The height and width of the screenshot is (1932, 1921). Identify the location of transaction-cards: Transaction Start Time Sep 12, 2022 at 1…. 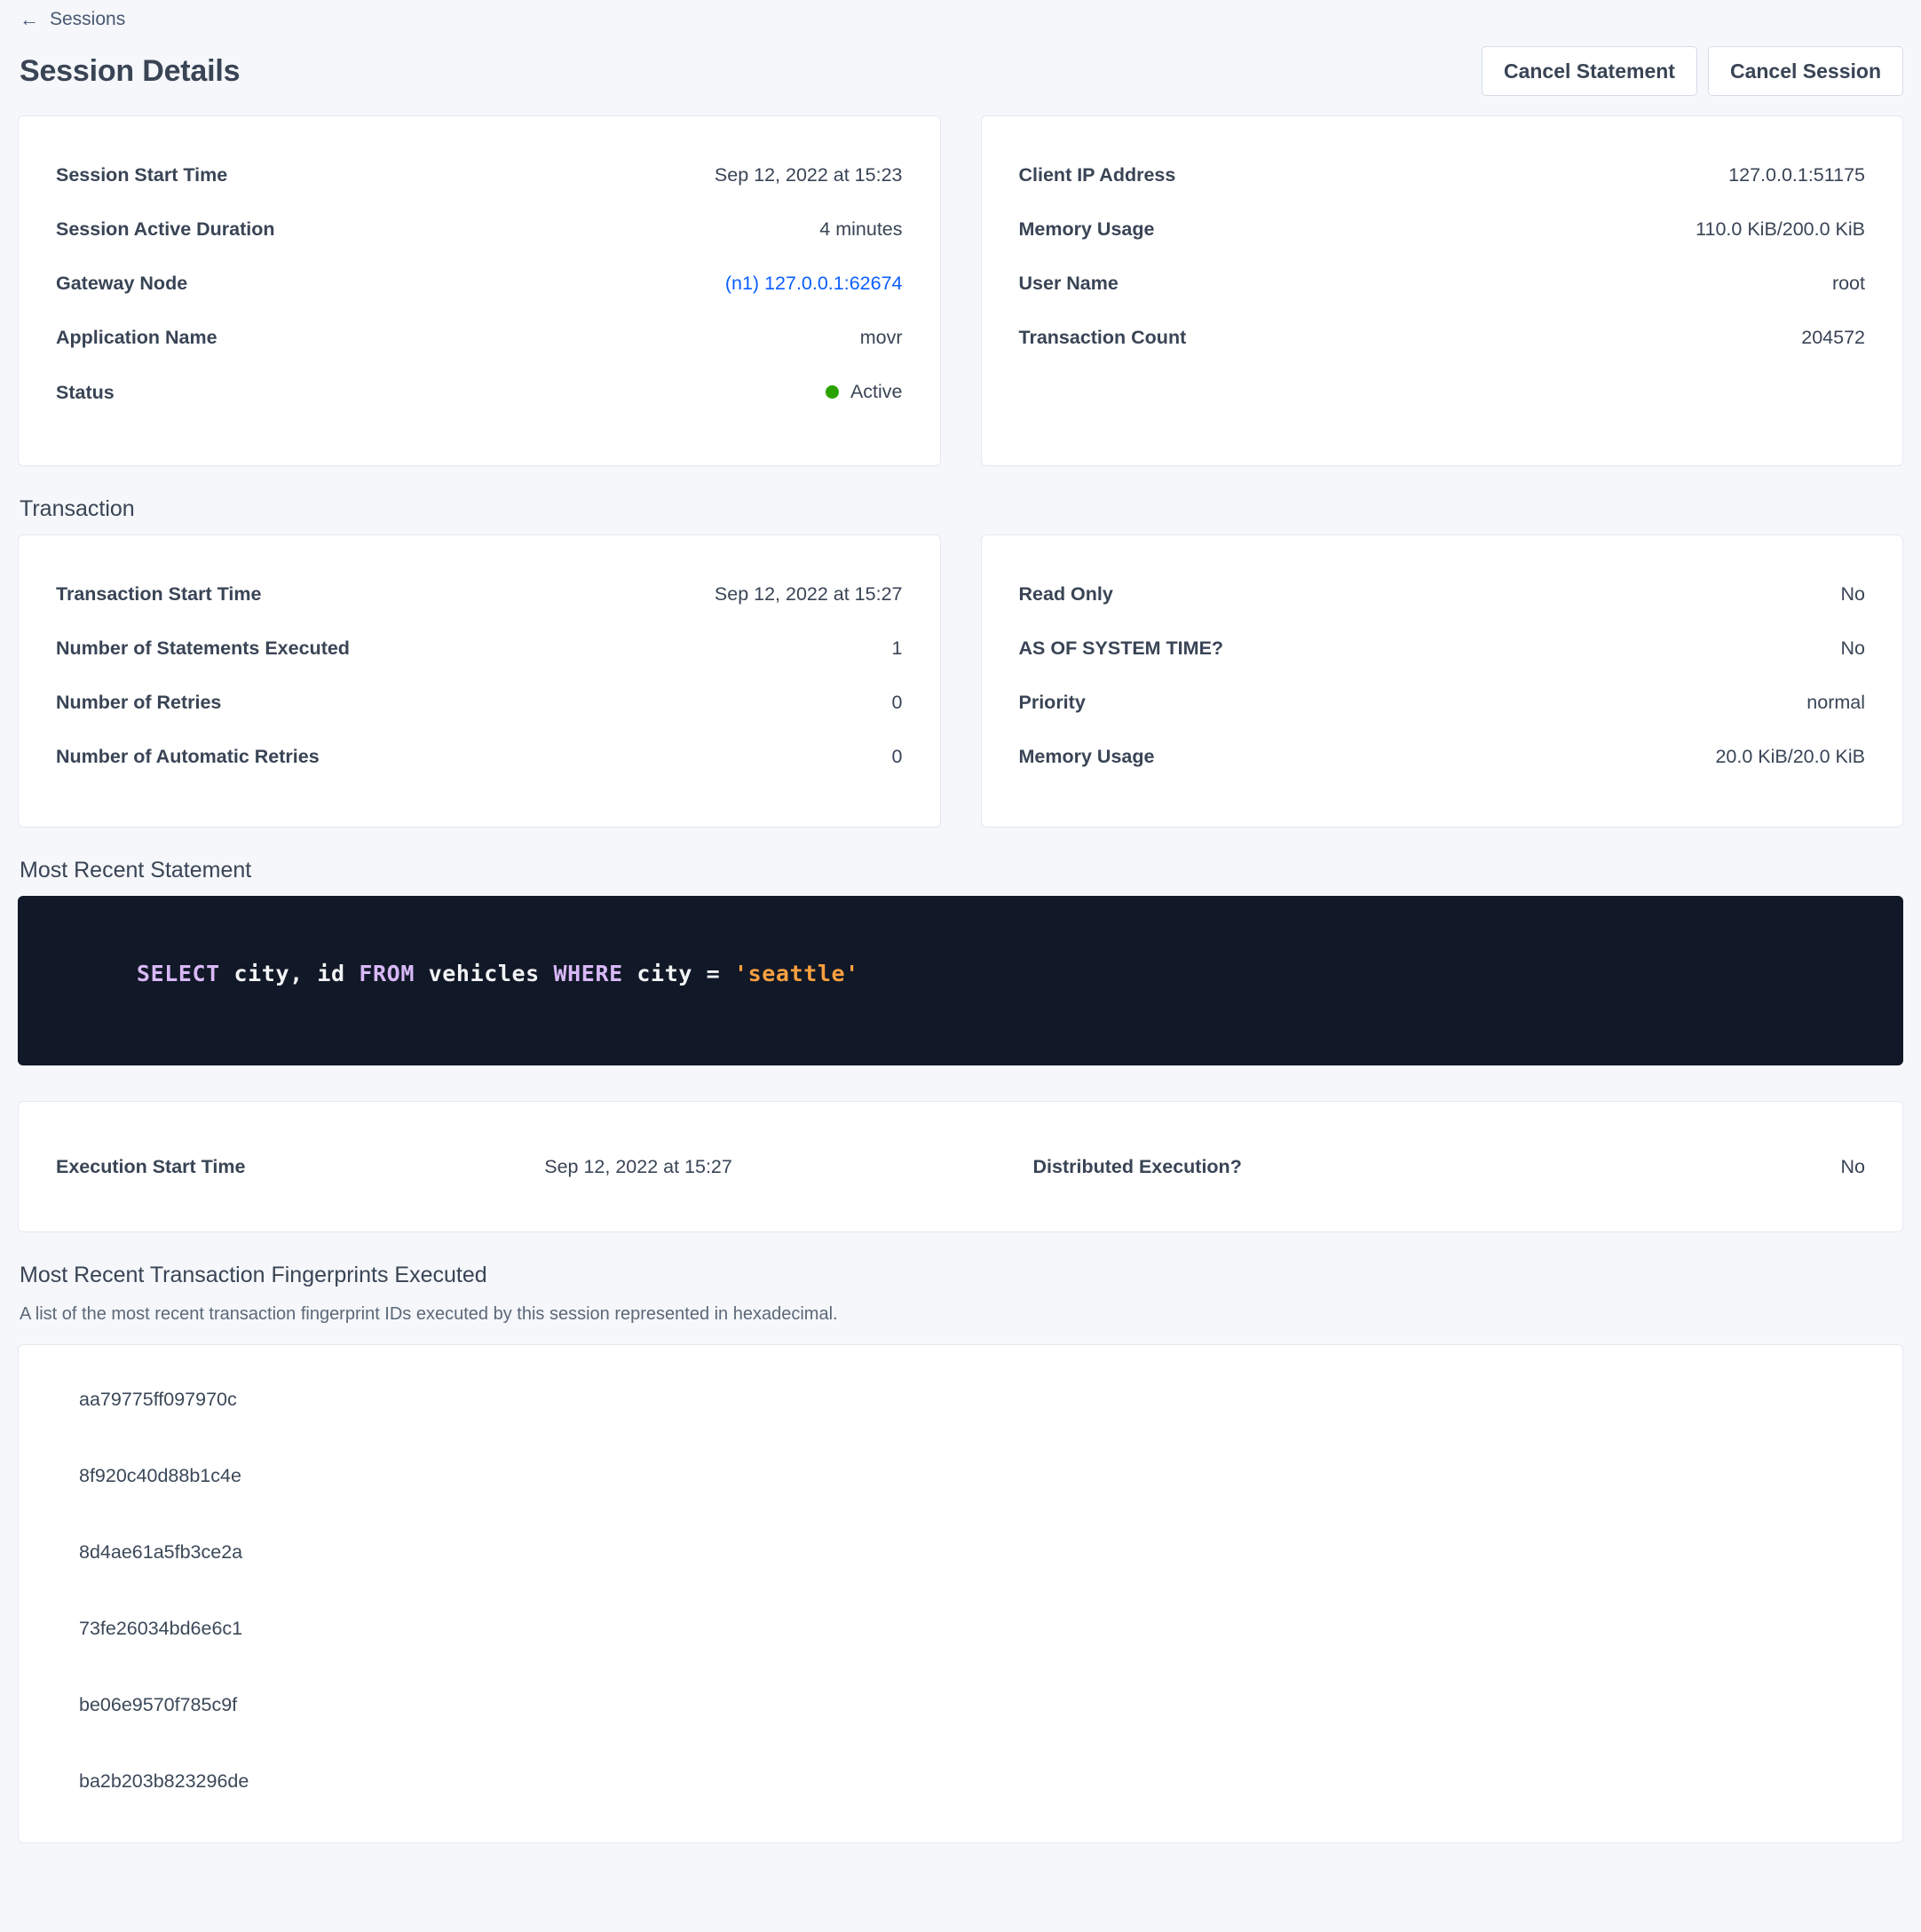
(960, 680).